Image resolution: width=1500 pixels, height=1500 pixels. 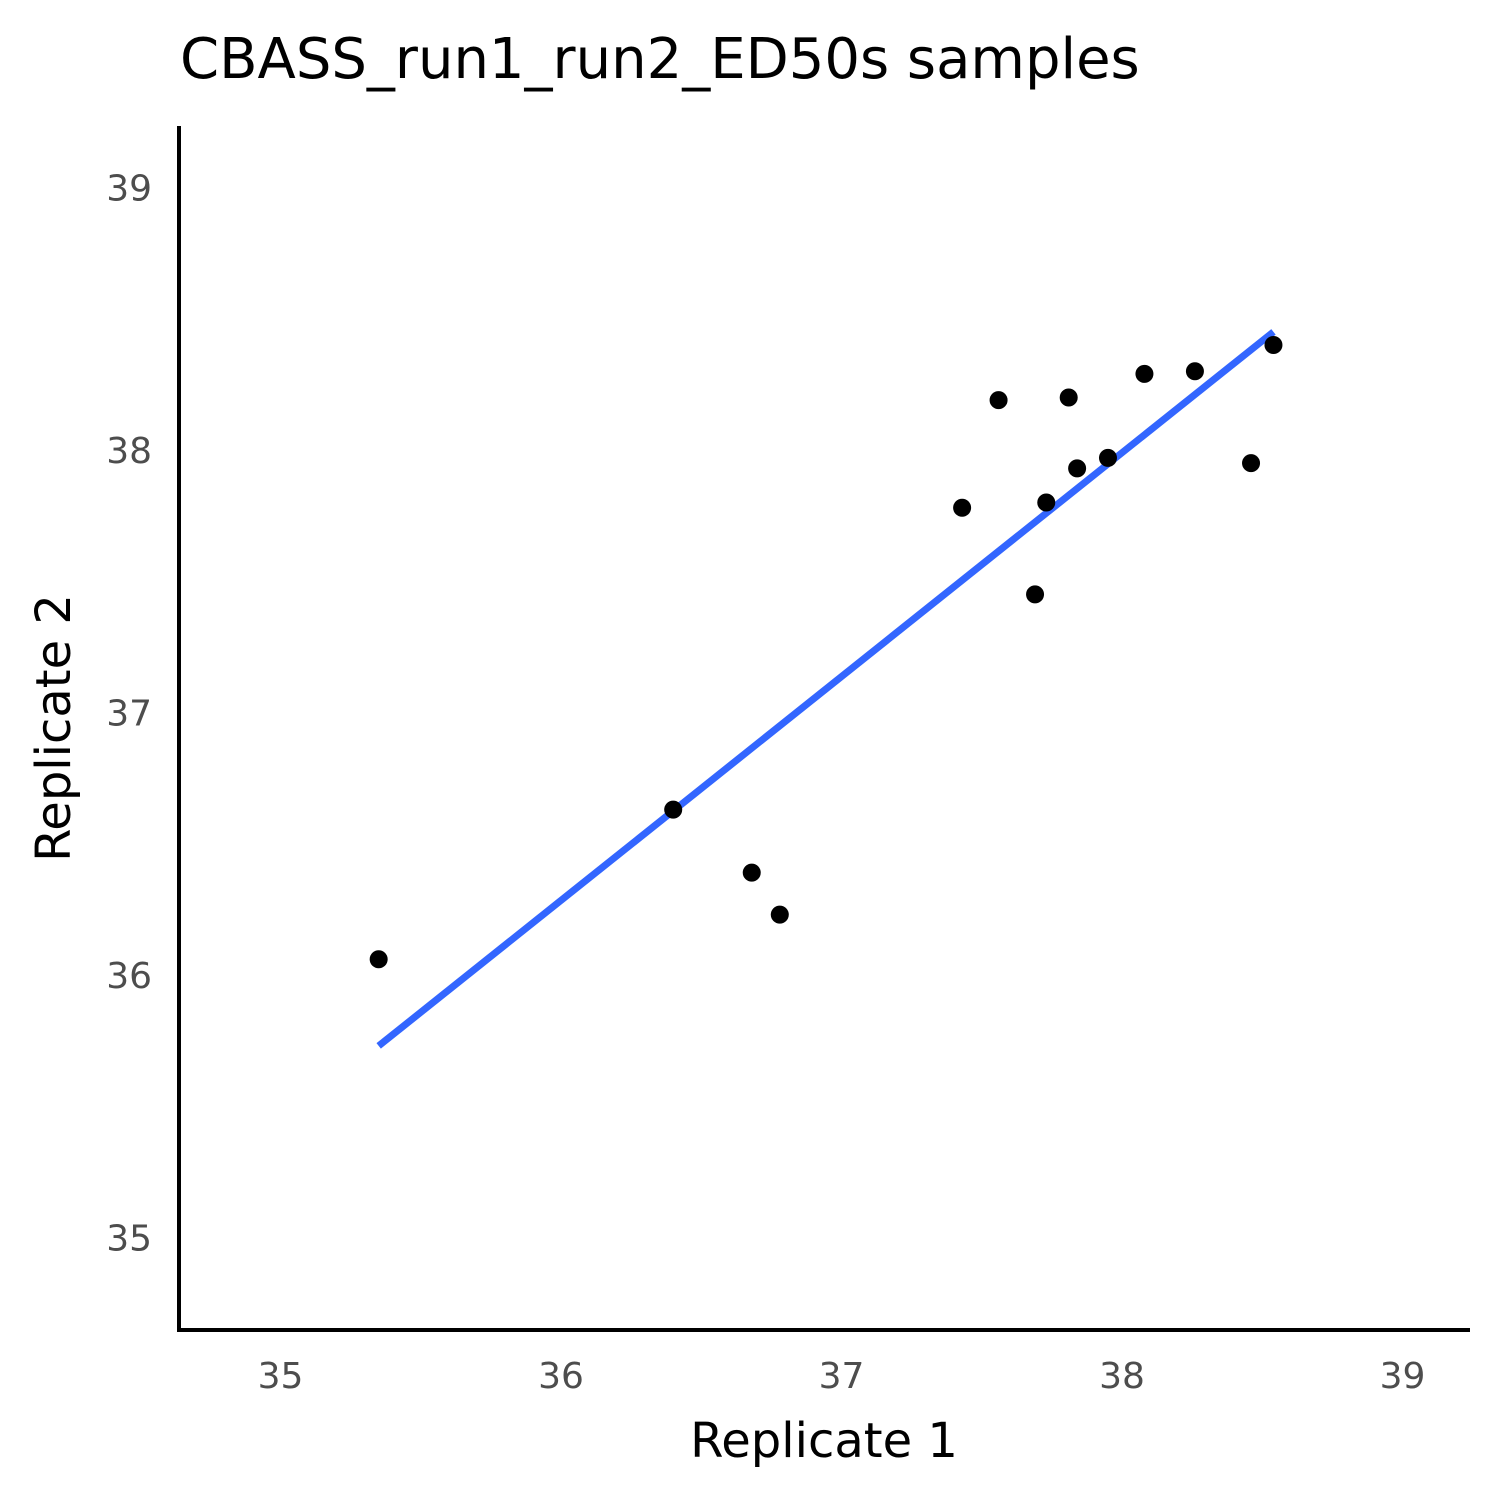 I want to click on x-tick-label: 35, so click(x=281, y=1376).